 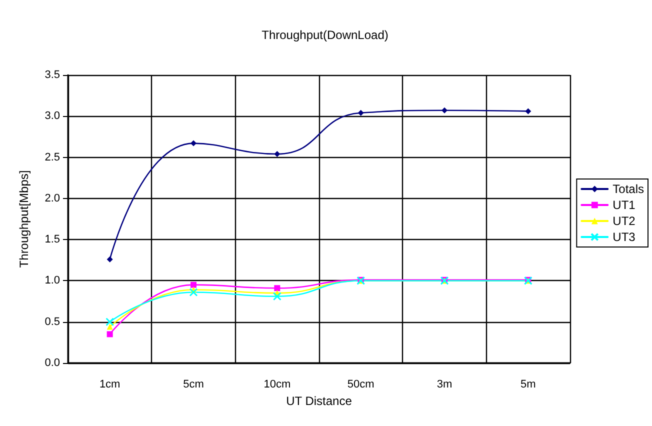 What do you see at coordinates (277, 384) in the screenshot?
I see `x-tick-label: 10cm` at bounding box center [277, 384].